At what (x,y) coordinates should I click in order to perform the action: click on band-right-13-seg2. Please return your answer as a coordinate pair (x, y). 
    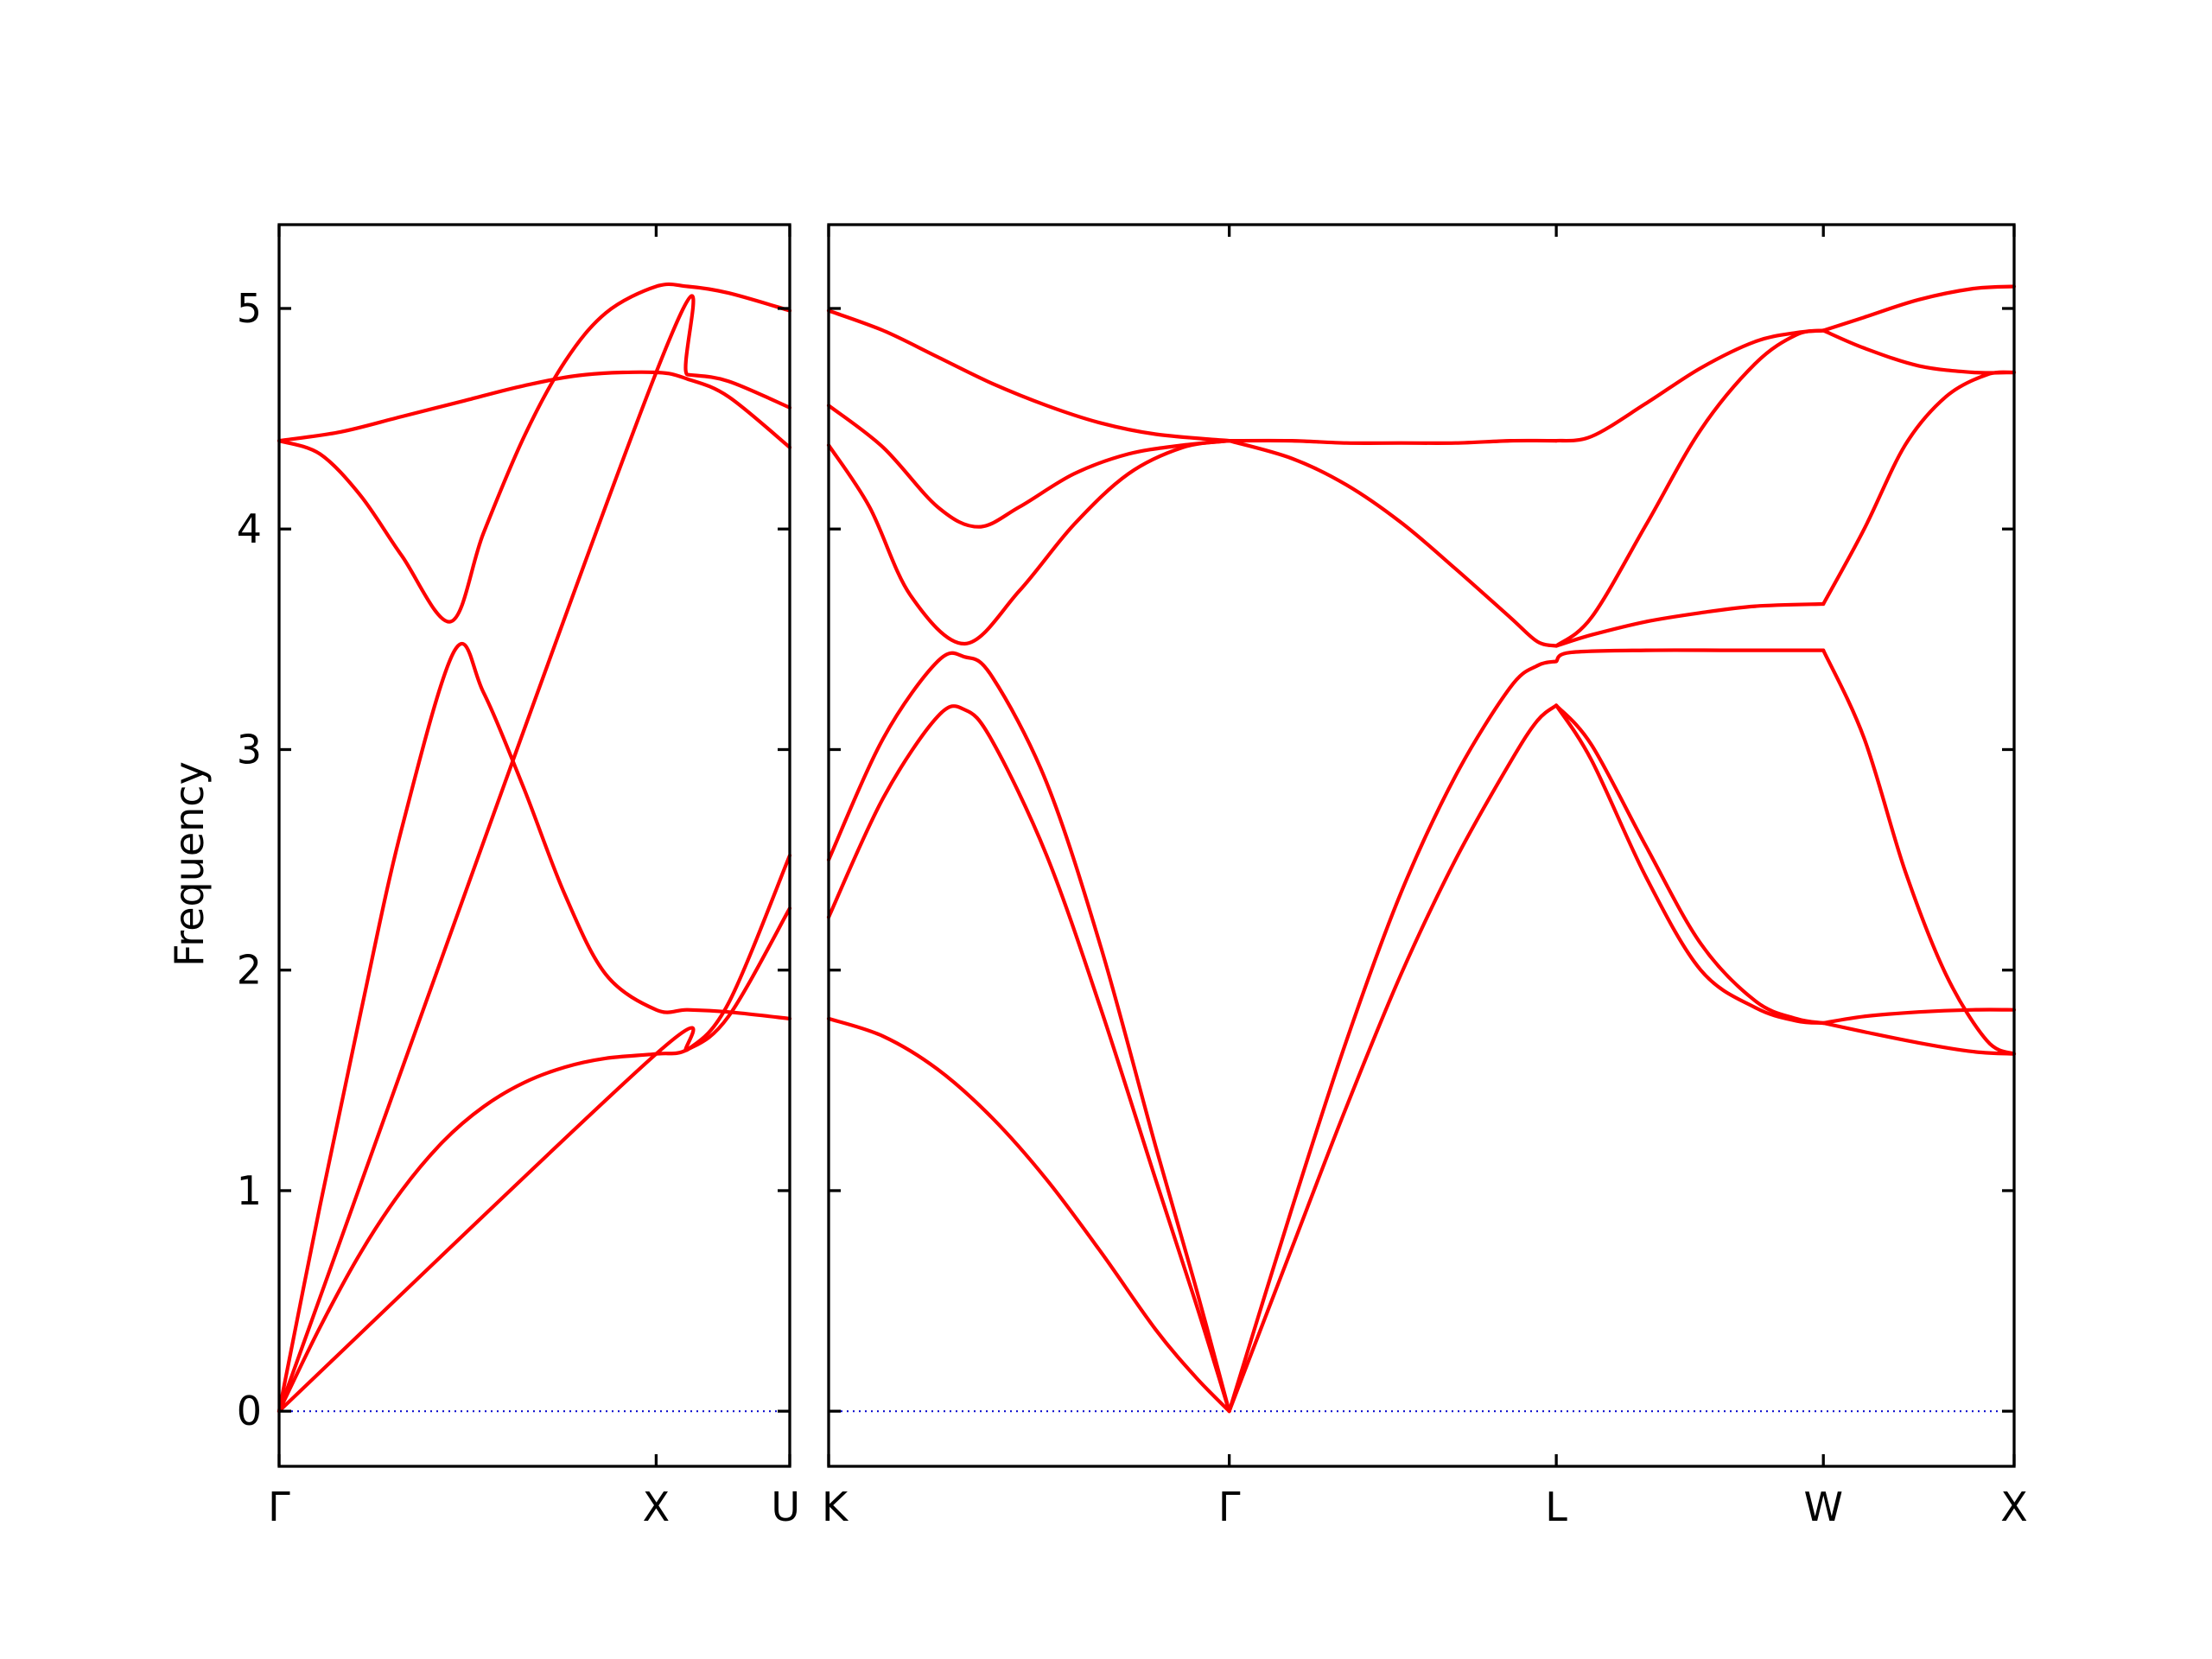
    Looking at the image, I should click on (1919, 488).